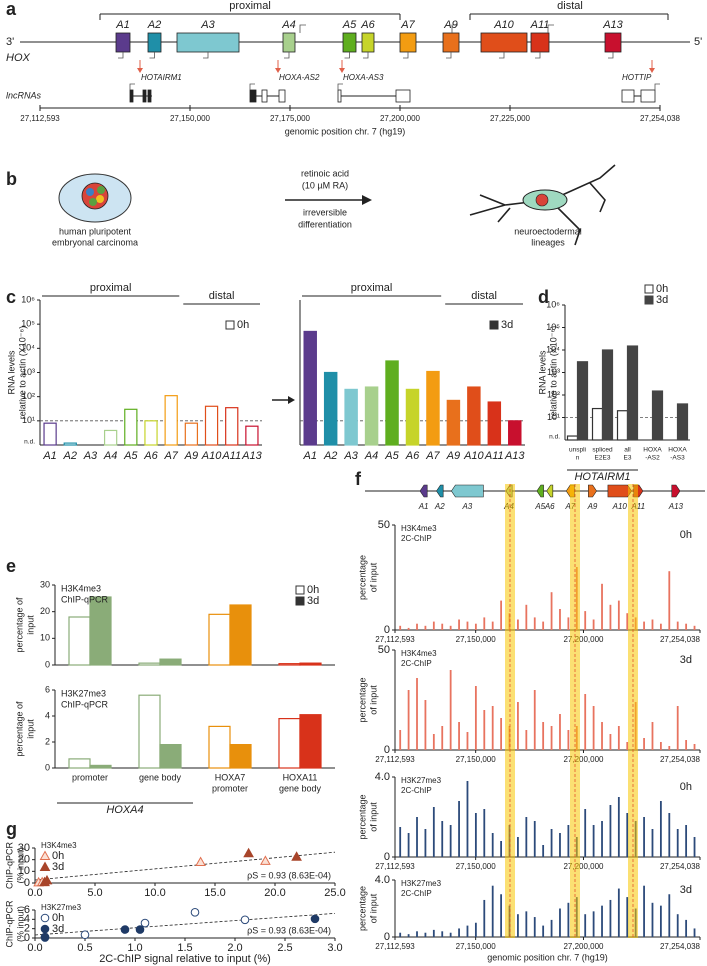 Image resolution: width=707 pixels, height=966 pixels. I want to click on x-tick-label: A6, so click(150, 456).